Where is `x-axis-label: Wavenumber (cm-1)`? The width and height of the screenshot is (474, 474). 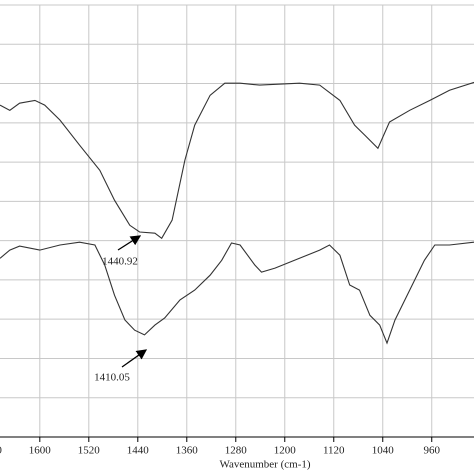 x-axis-label: Wavenumber (cm-1) is located at coordinates (264, 465).